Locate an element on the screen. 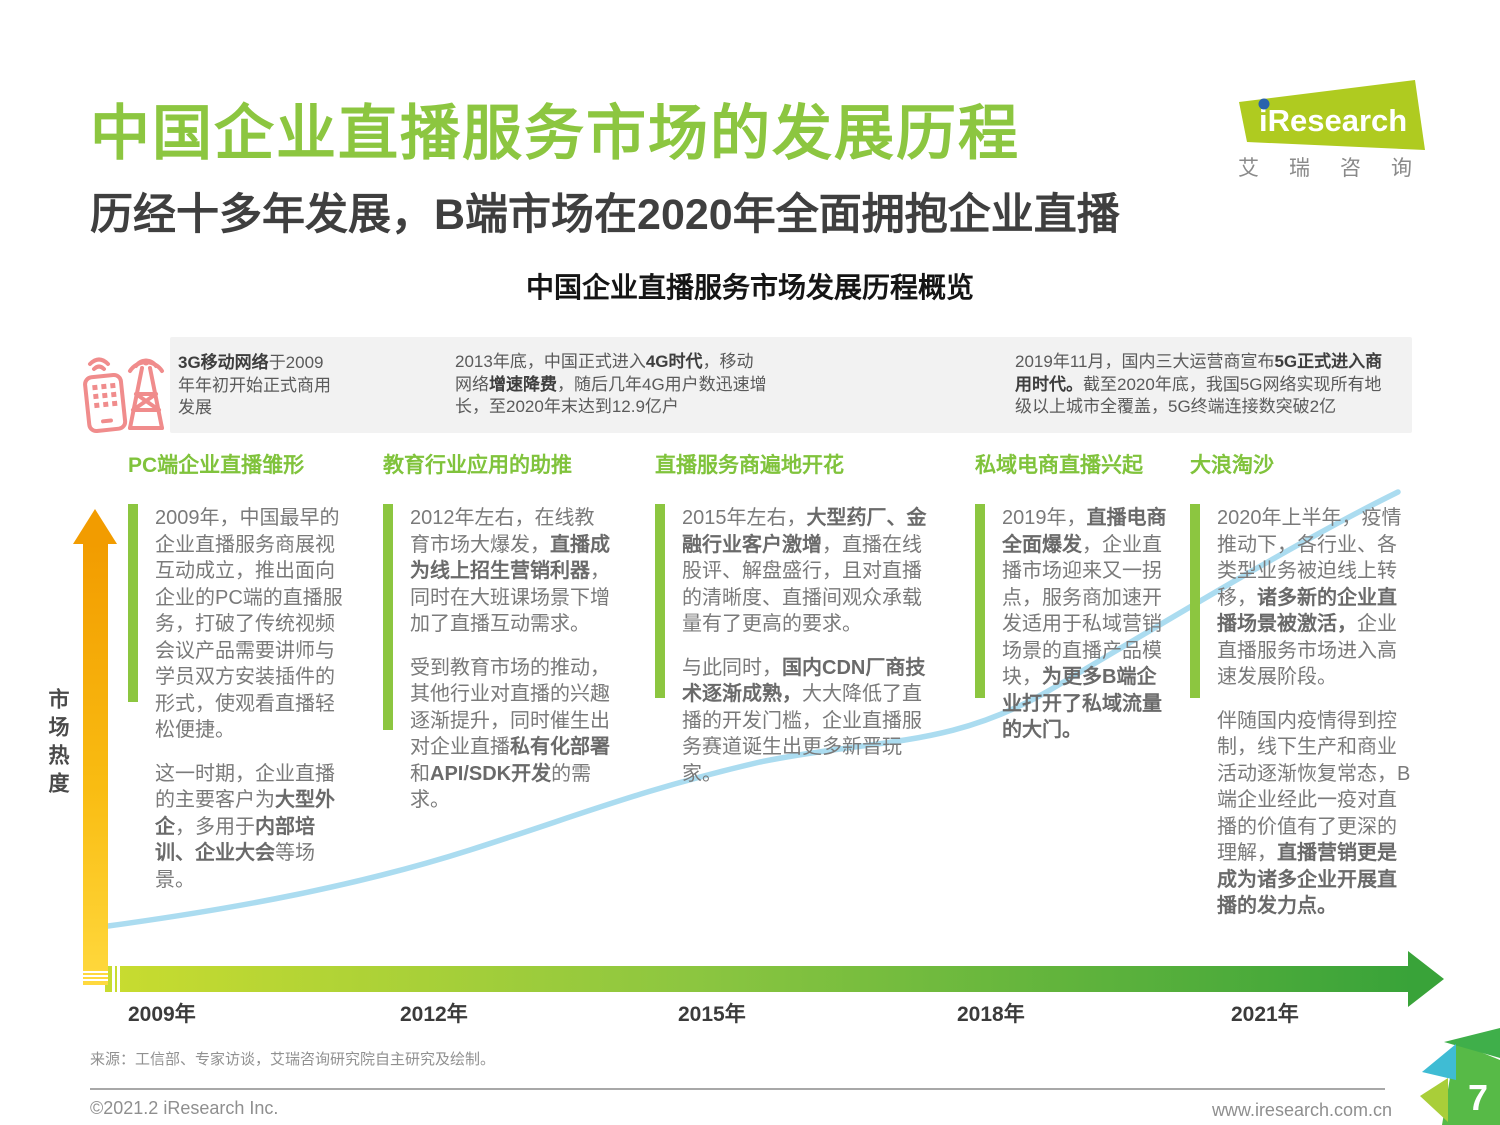 This screenshot has height=1125, width=1500. section-title: 中国企业直播服务市场发展历程概览 is located at coordinates (749, 287).